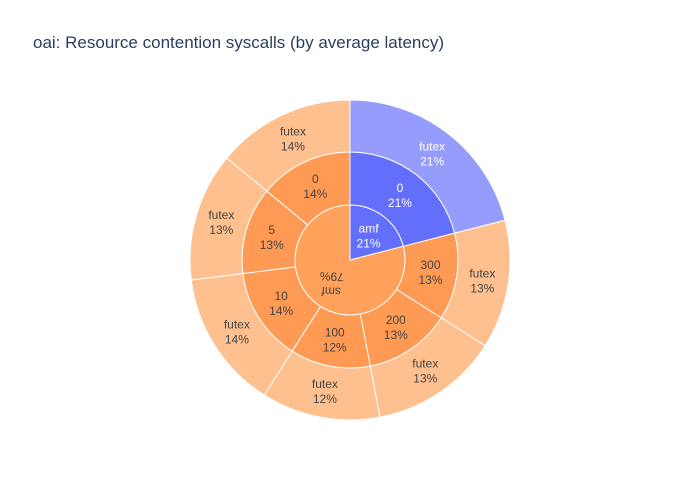 The width and height of the screenshot is (700, 500). Describe the element at coordinates (430, 272) in the screenshot. I see `segment-label-smf-level1-1-0: 300 13%` at that location.